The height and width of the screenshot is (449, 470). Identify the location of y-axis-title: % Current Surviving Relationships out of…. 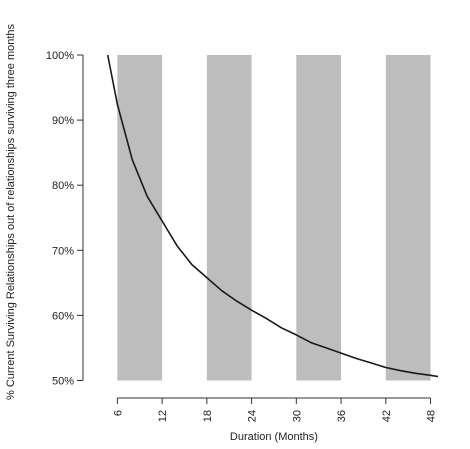
(11, 211).